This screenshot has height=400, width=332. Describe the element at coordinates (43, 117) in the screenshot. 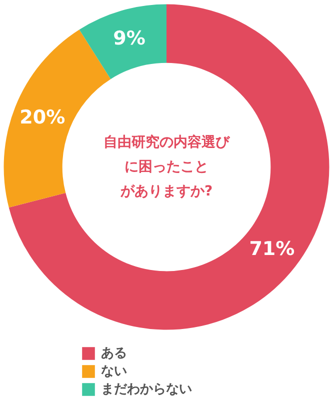

I see `data-label: 20%` at that location.